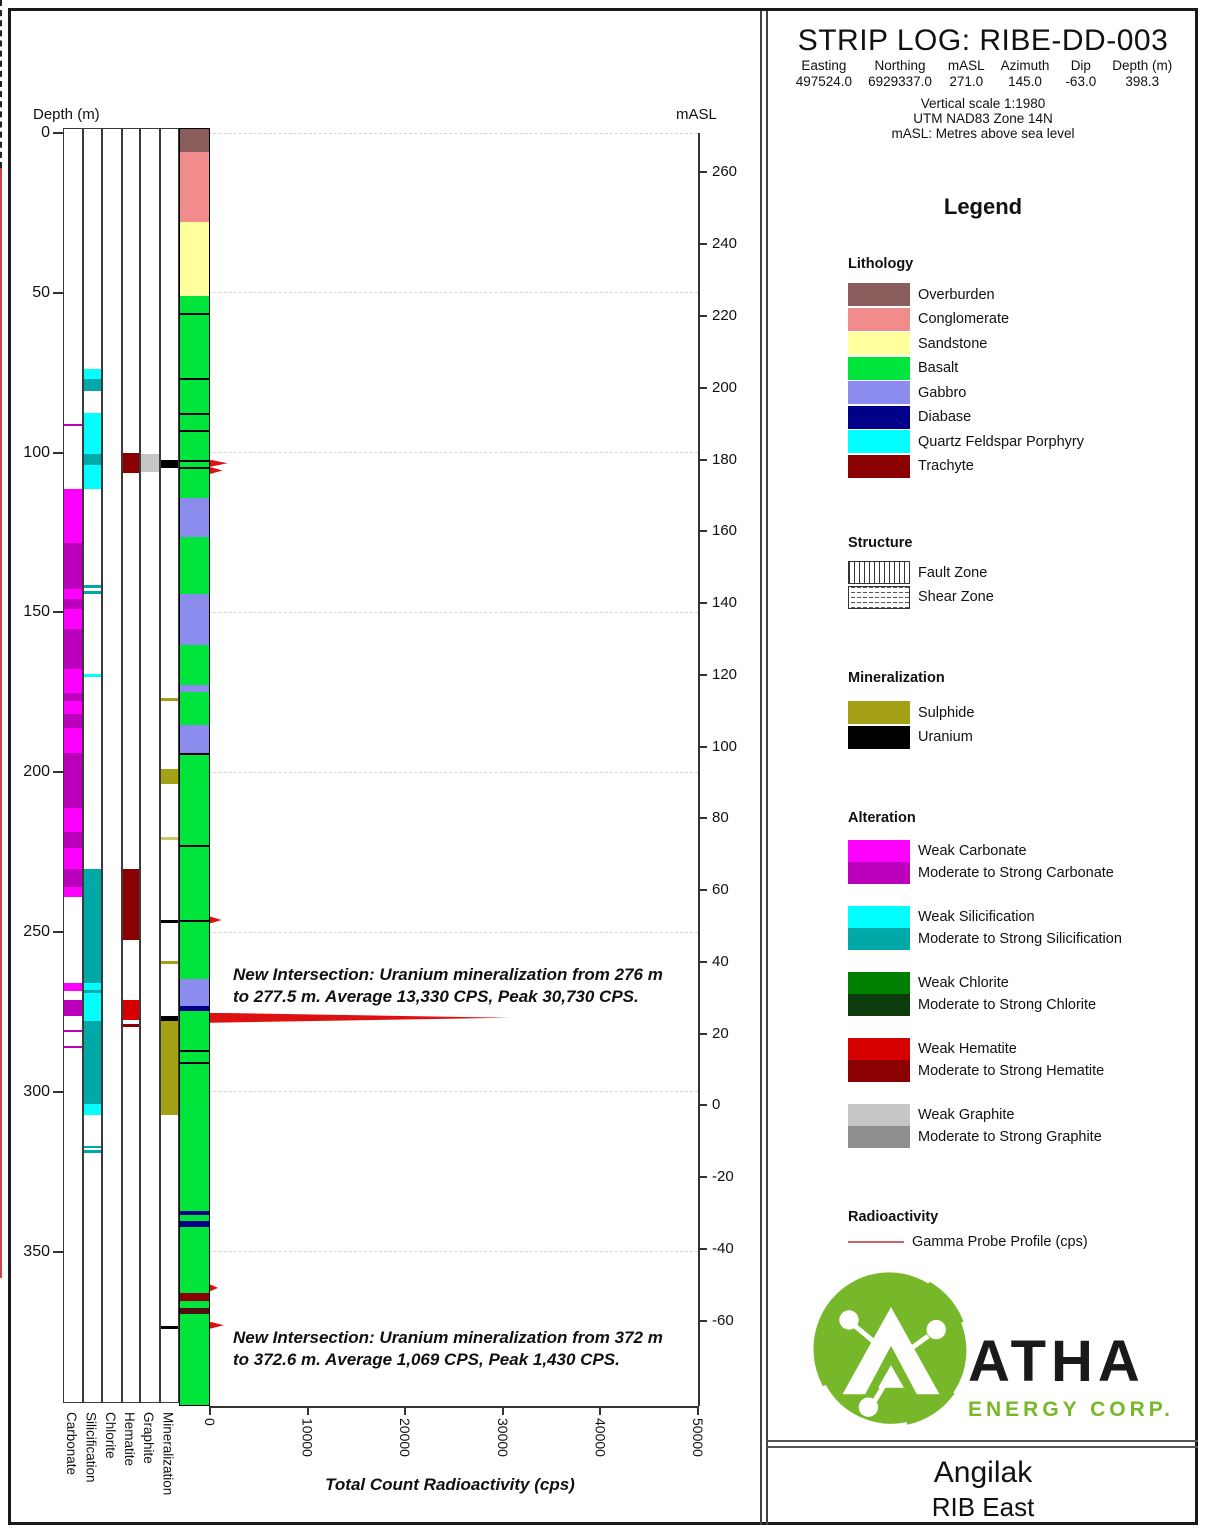 This screenshot has width=1209, height=1536. What do you see at coordinates (36, 452) in the screenshot?
I see `depth-tick-label: 100` at bounding box center [36, 452].